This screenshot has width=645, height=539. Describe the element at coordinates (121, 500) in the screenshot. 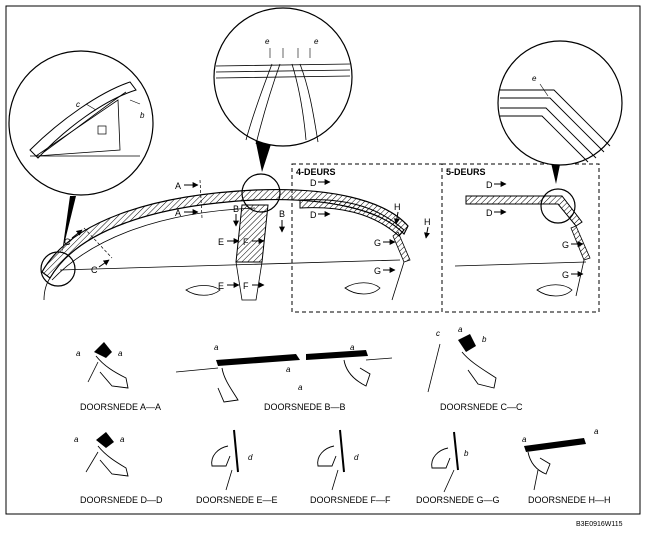

I see `caption-section-d: DOORSNEDE D—D` at that location.